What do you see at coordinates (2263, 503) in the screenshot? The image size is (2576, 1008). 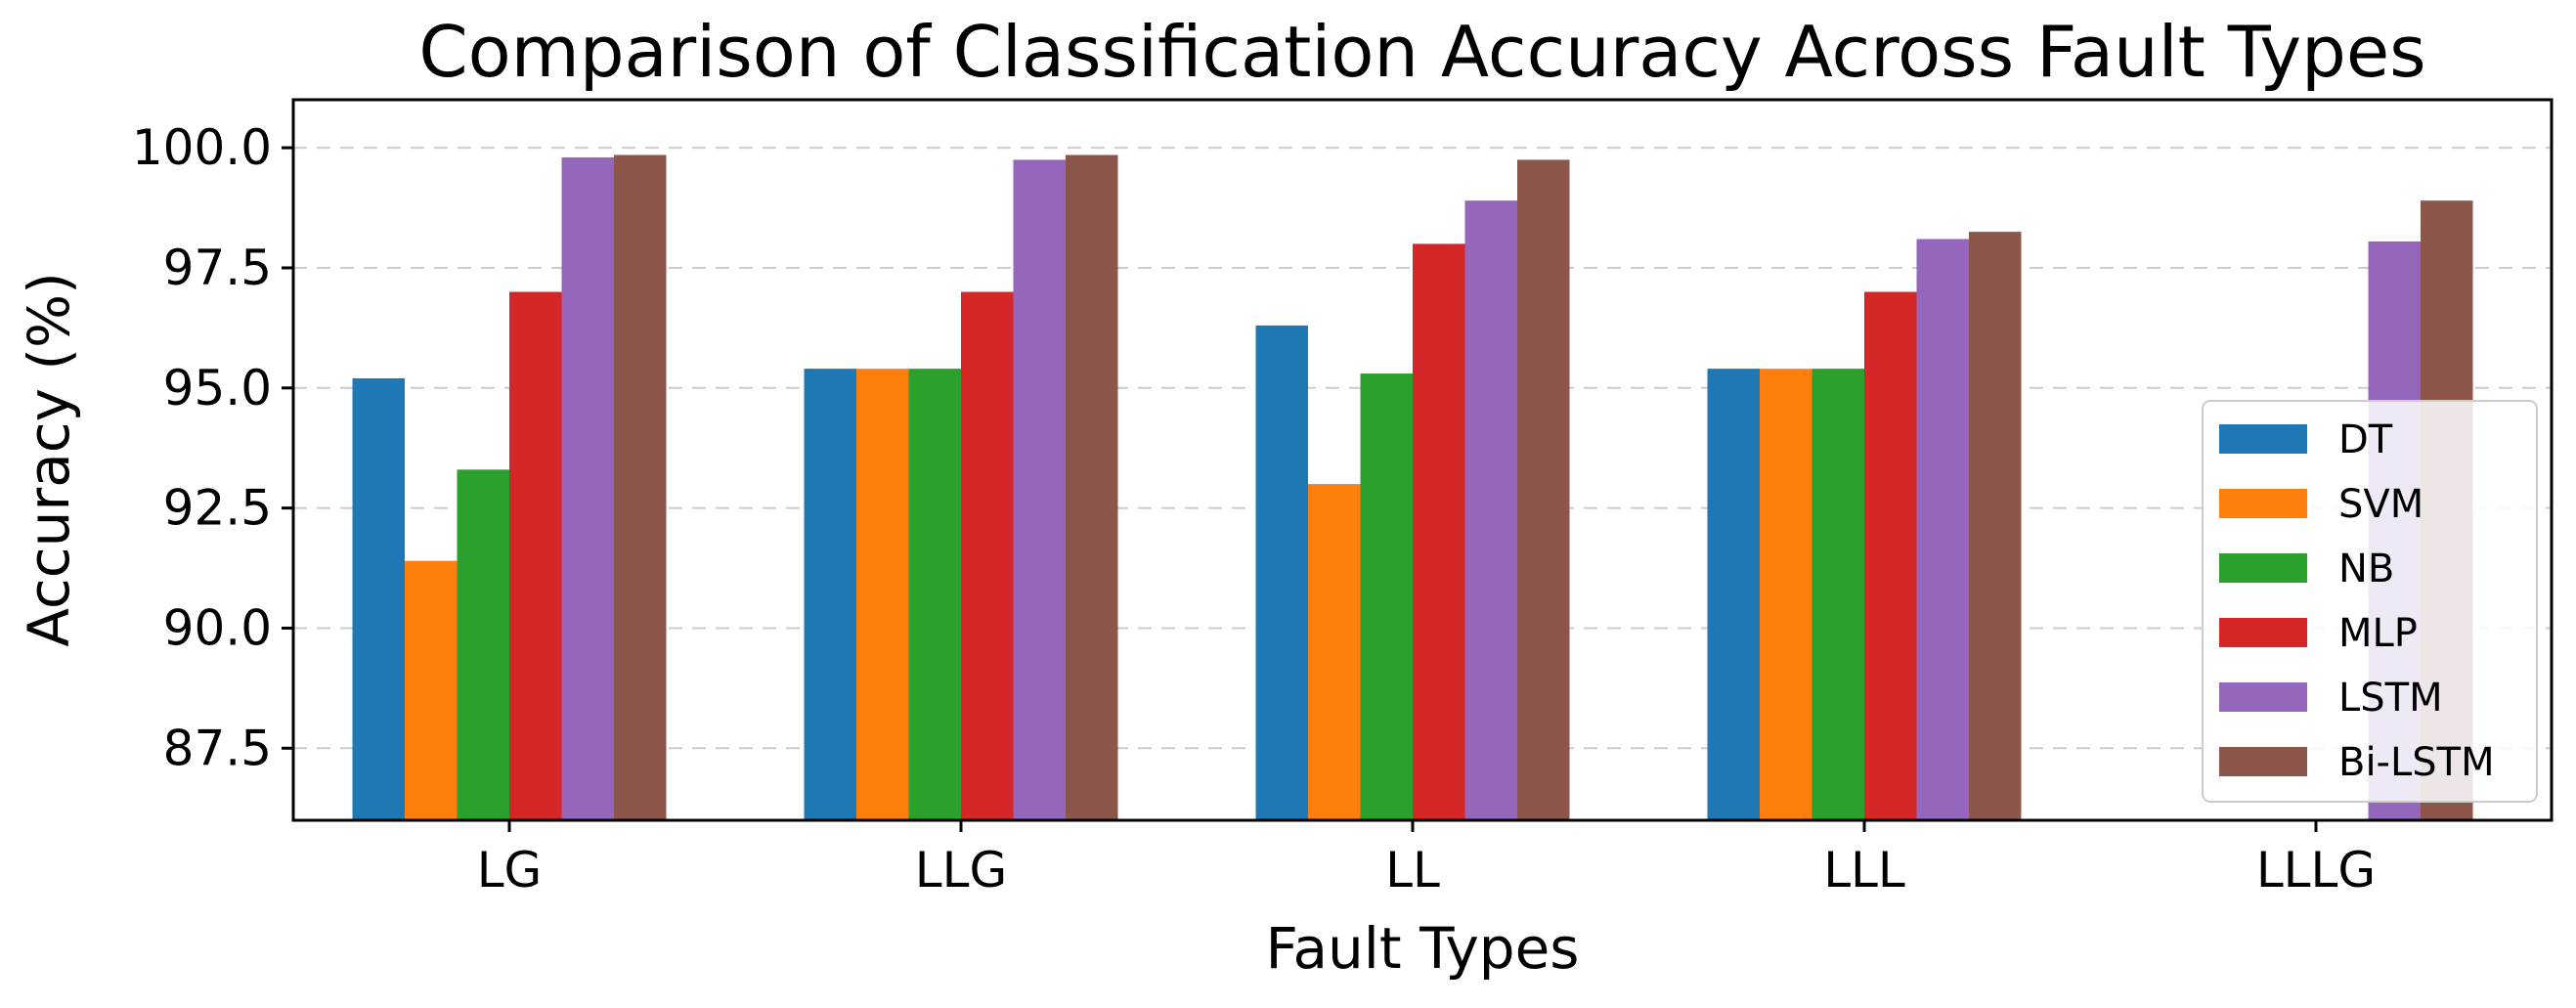 I see `legend-swatch-svm` at bounding box center [2263, 503].